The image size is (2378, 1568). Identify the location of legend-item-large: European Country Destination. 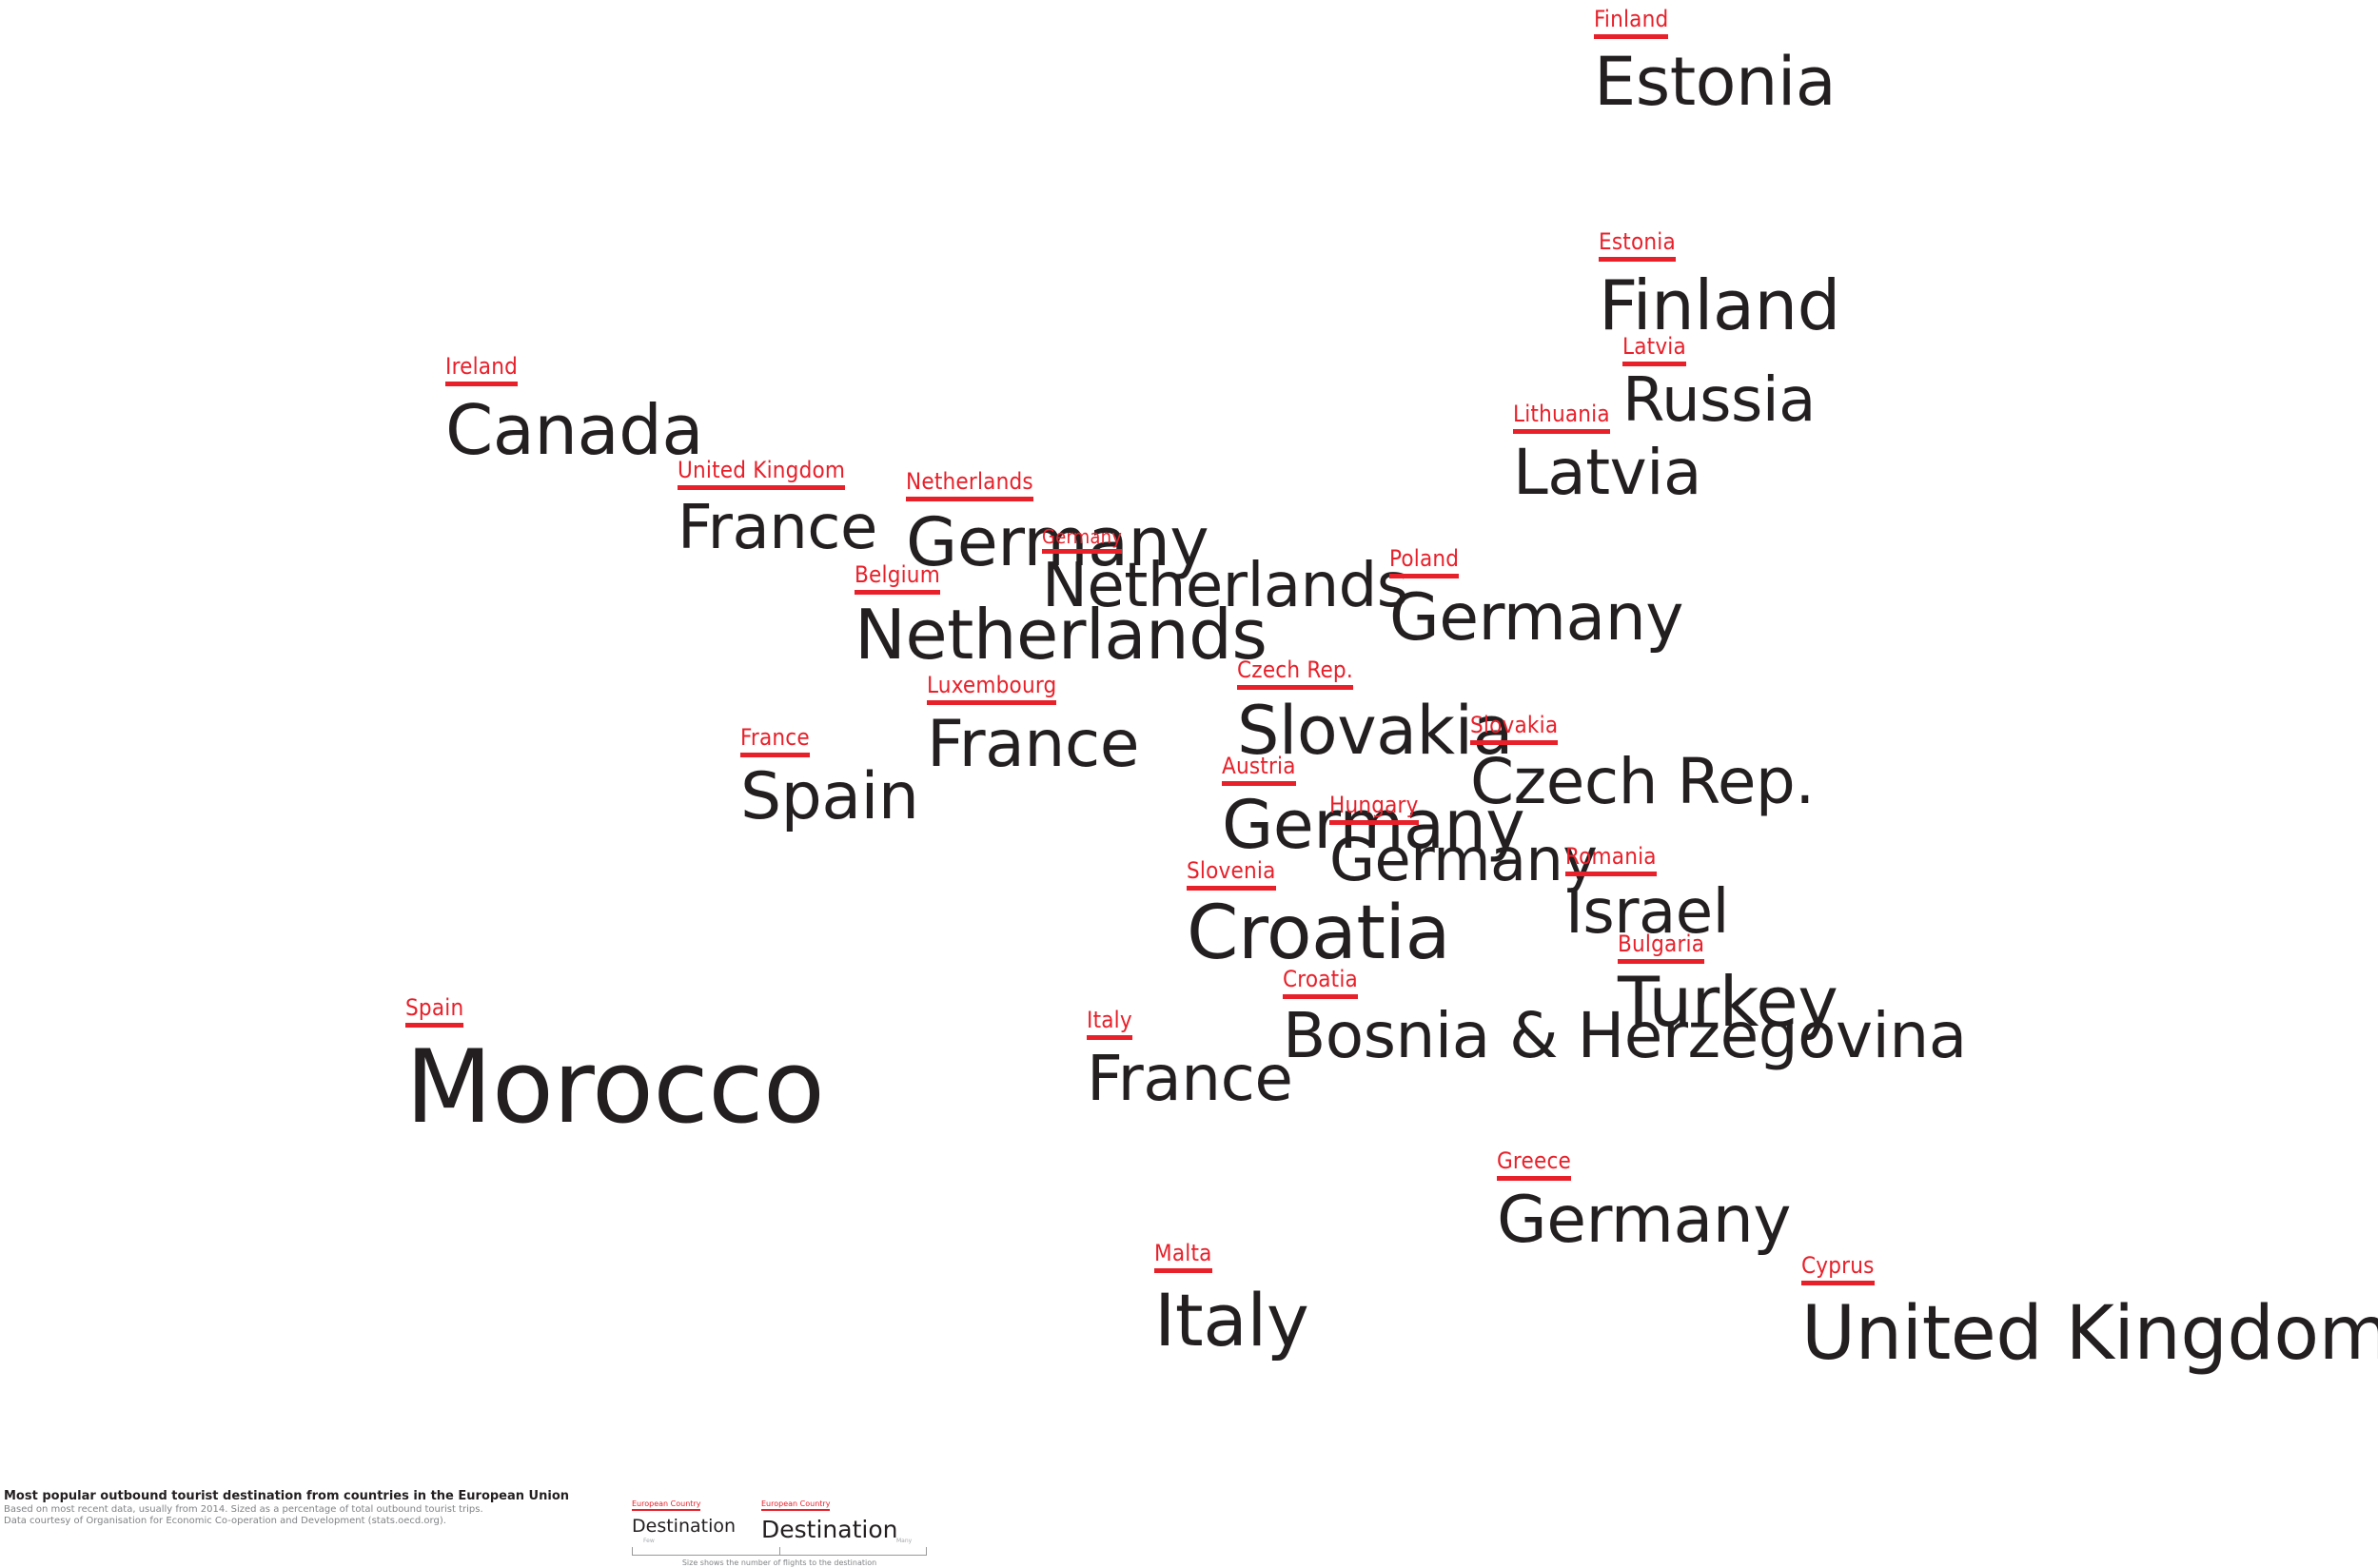
(829, 1516).